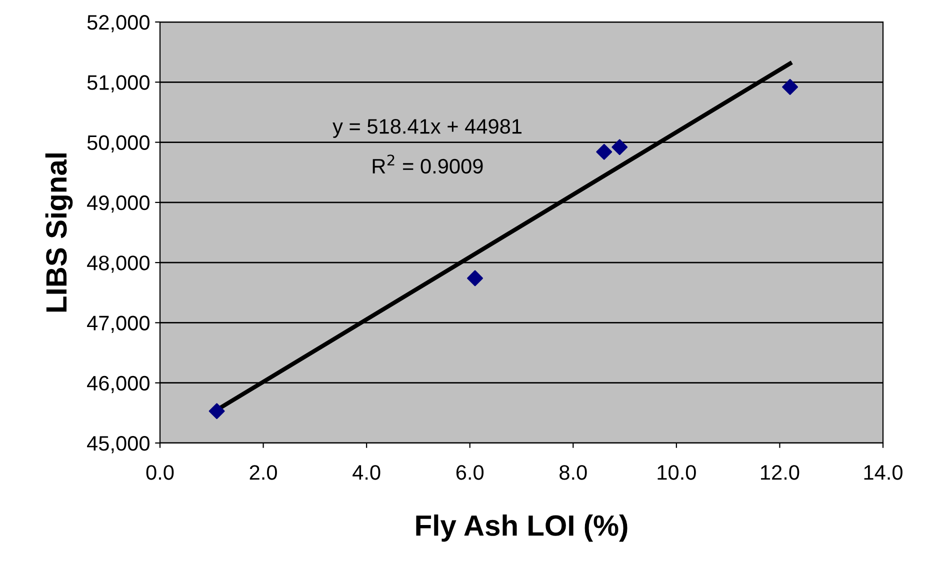 This screenshot has height=575, width=932. I want to click on x-tick-label: 8.0, so click(573, 472).